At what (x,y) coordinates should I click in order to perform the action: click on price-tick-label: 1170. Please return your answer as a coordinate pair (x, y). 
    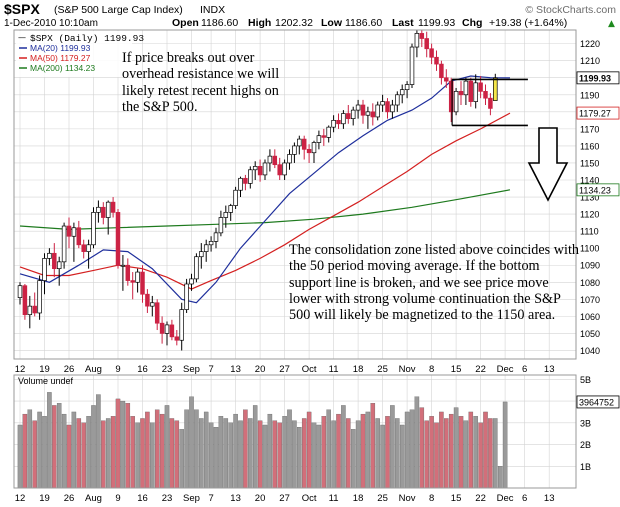
    Looking at the image, I should click on (589, 129).